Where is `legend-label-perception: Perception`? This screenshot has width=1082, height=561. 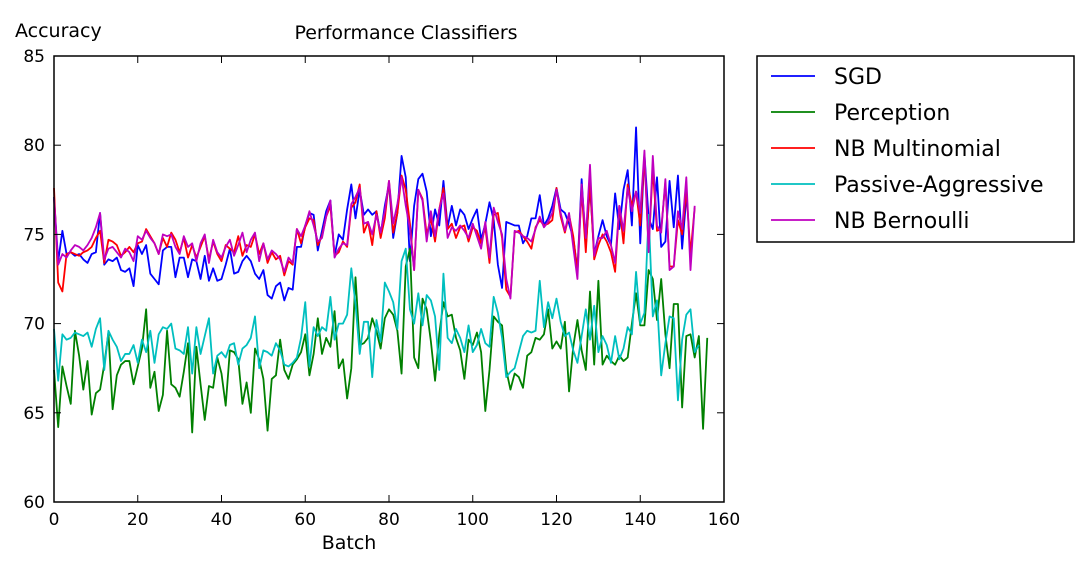
legend-label-perception: Perception is located at coordinates (892, 113).